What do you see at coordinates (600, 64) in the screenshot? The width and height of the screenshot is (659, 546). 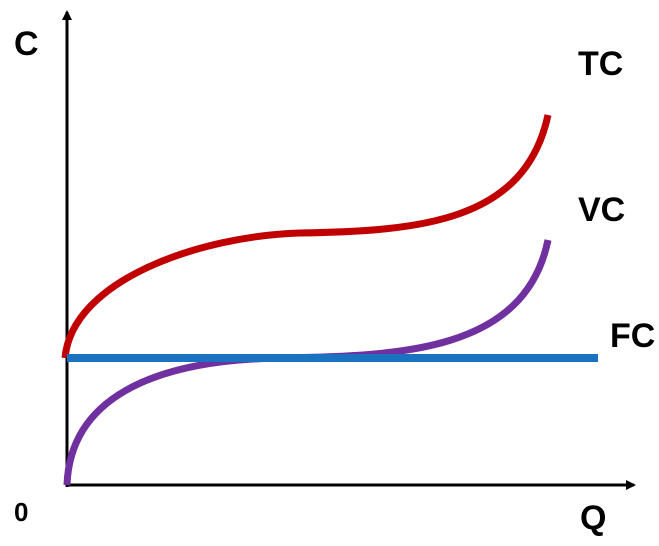 I see `tc-label: TC` at bounding box center [600, 64].